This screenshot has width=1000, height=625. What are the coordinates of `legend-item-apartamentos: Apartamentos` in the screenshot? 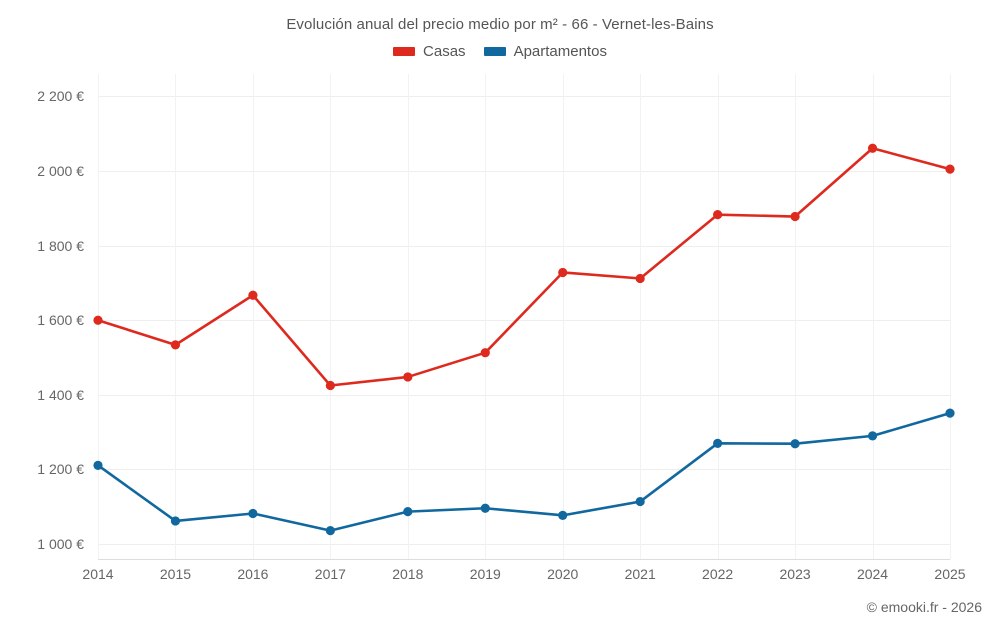 It's located at (545, 51).